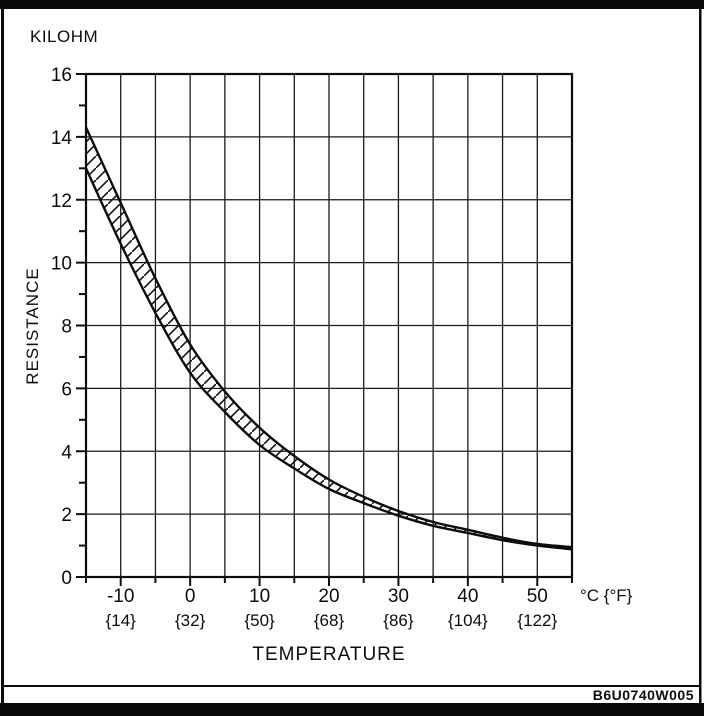  Describe the element at coordinates (190, 596) in the screenshot. I see `x-tick-label-celsius: 0` at that location.